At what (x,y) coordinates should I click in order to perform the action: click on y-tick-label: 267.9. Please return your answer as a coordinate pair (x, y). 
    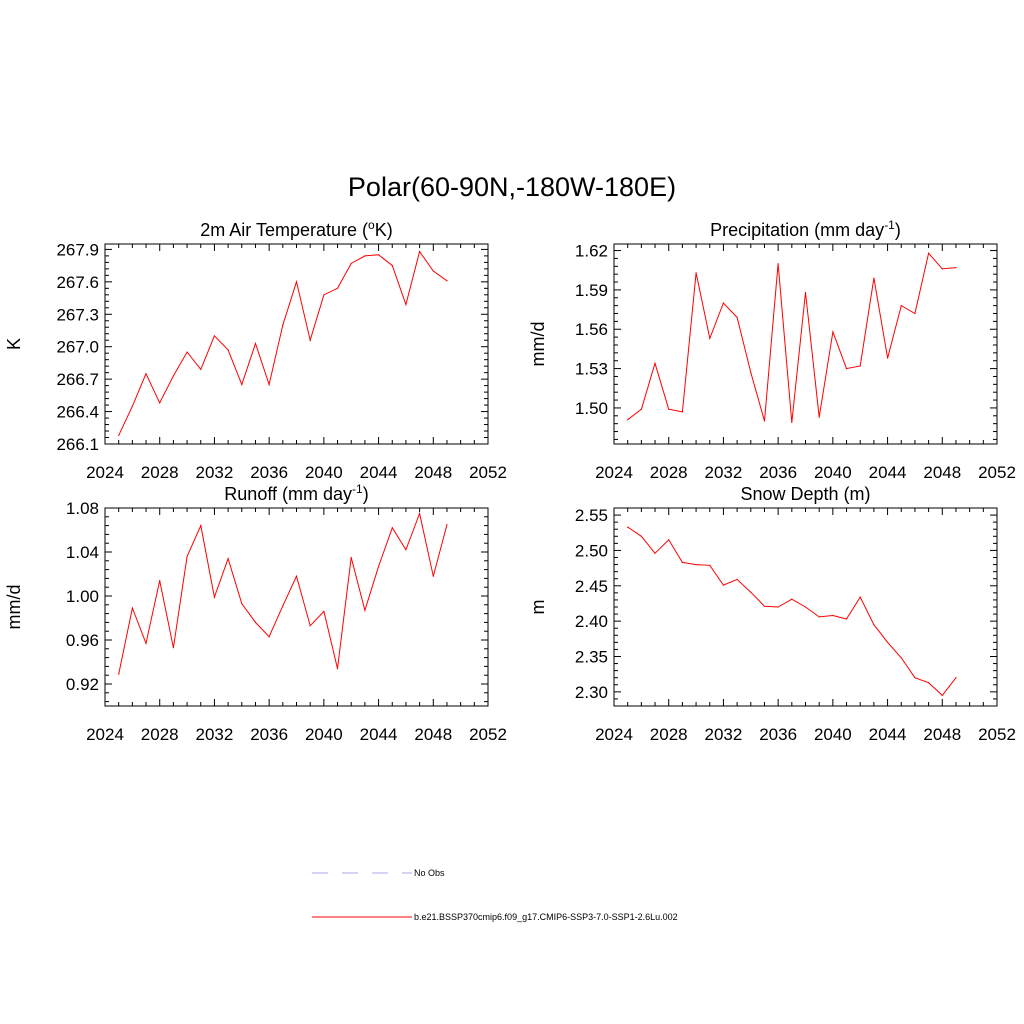
    Looking at the image, I should click on (77, 249).